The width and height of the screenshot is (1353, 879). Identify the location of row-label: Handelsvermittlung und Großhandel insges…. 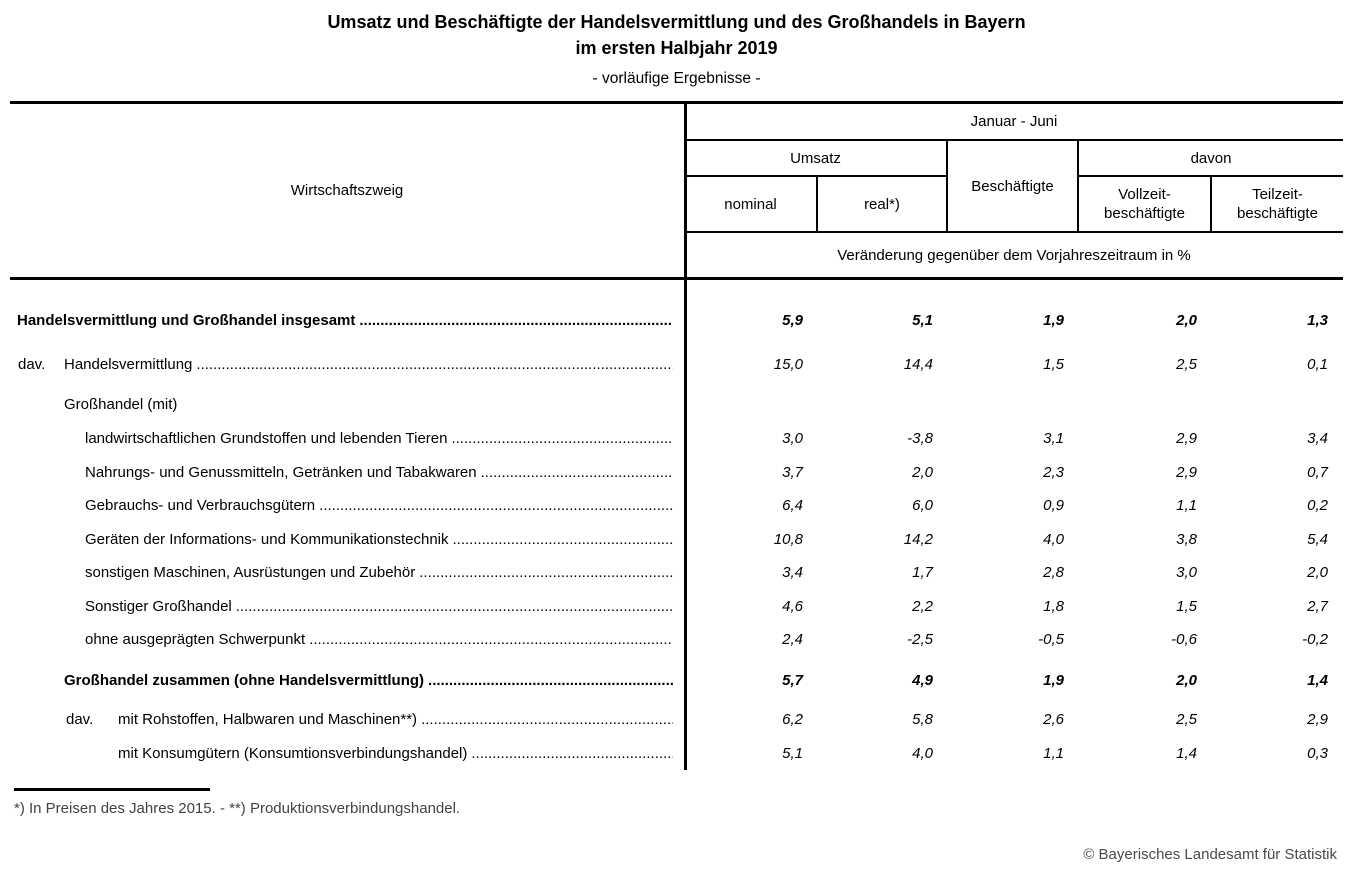
(347, 320).